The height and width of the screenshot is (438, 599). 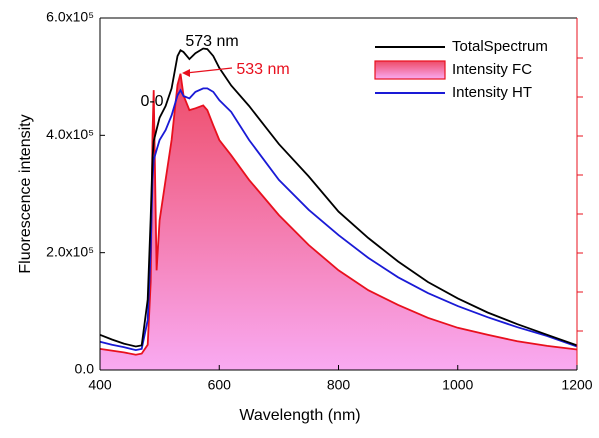 I want to click on y2-axis, so click(x=580, y=194).